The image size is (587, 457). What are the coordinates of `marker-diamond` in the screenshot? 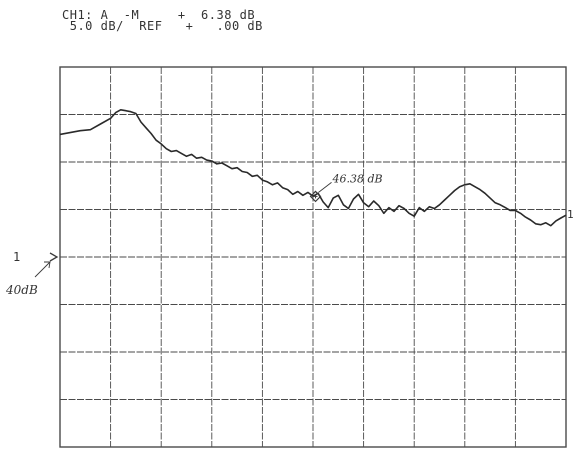 It's located at (315, 196).